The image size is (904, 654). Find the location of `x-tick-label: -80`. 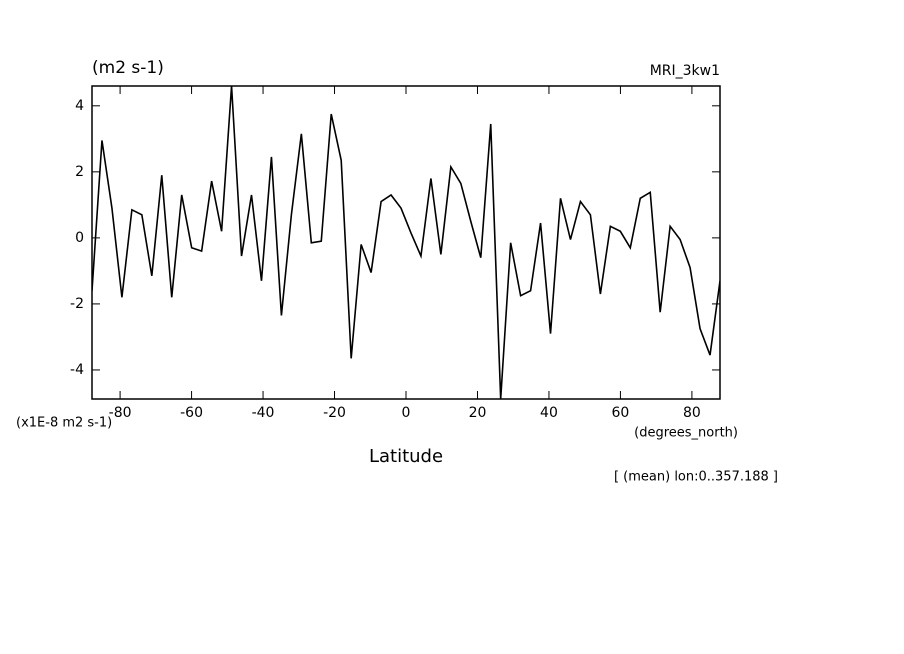

x-tick-label: -80 is located at coordinates (120, 413).